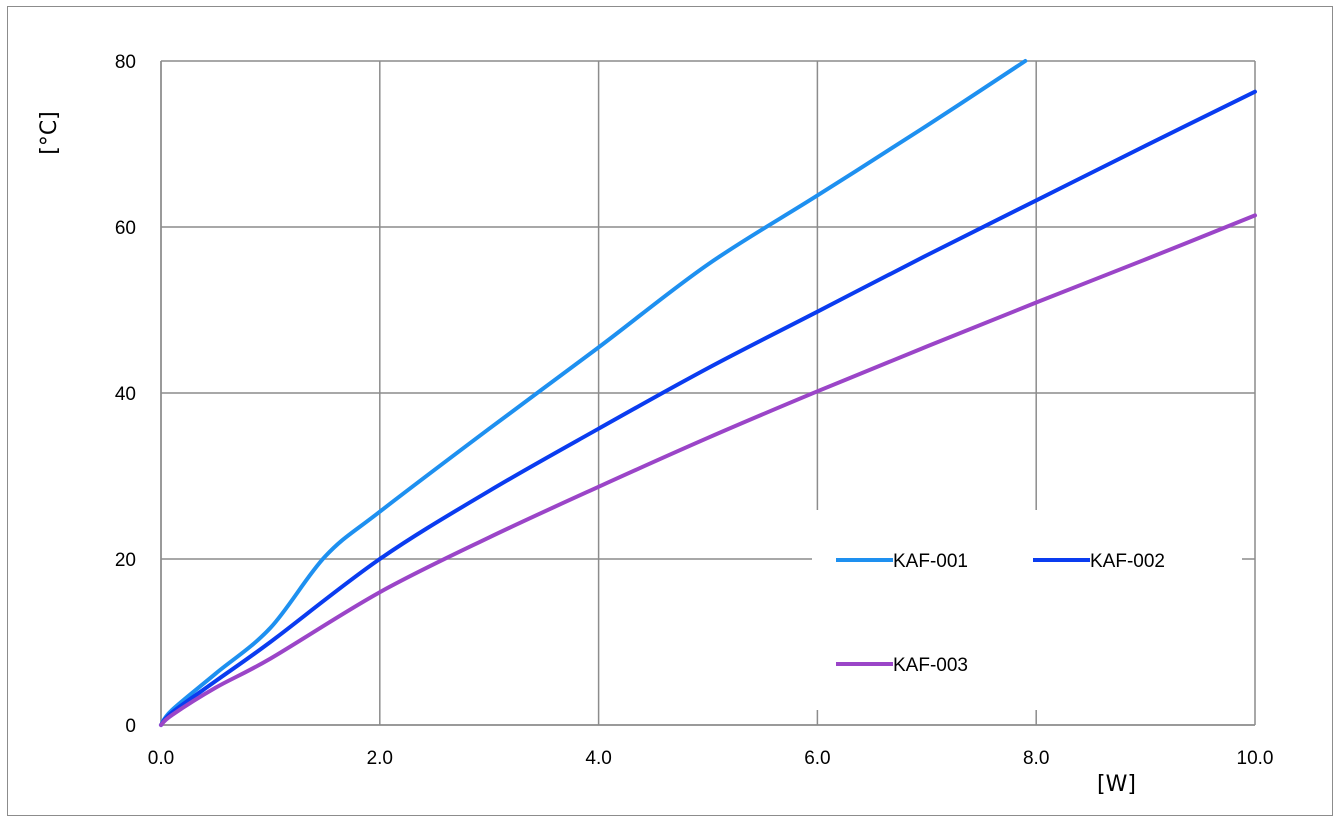 This screenshot has height=825, width=1341. Describe the element at coordinates (125, 62) in the screenshot. I see `y-tick-label-4: 80` at that location.